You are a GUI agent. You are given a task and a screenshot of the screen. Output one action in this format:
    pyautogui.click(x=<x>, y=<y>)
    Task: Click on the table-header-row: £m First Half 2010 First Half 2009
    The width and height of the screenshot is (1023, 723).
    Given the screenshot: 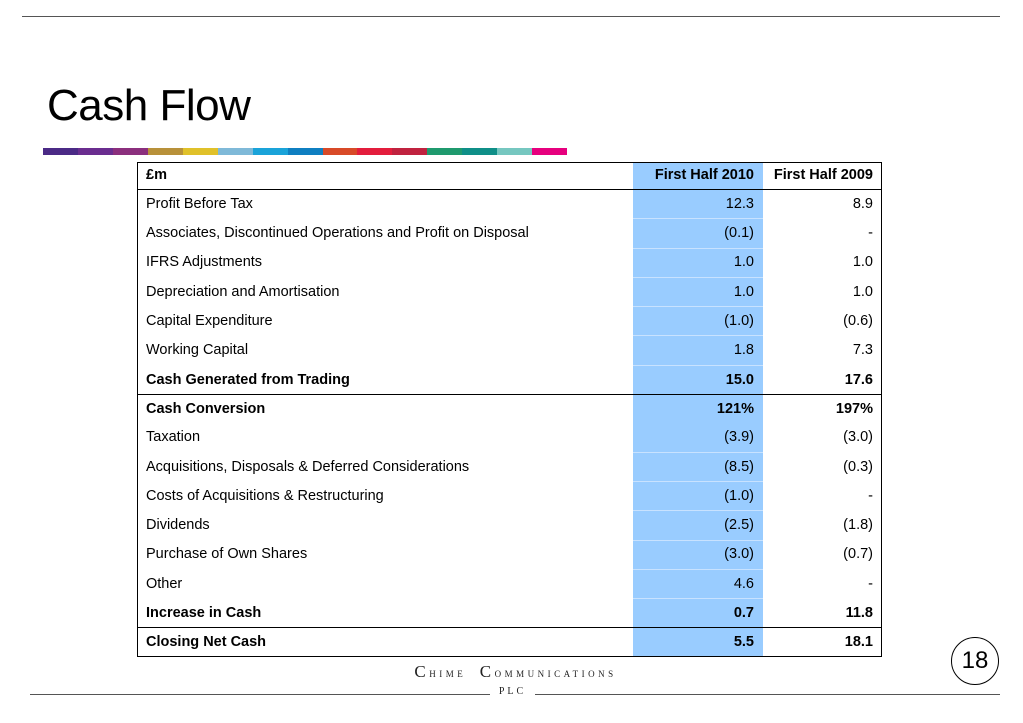 What is the action you would take?
    pyautogui.click(x=509, y=176)
    